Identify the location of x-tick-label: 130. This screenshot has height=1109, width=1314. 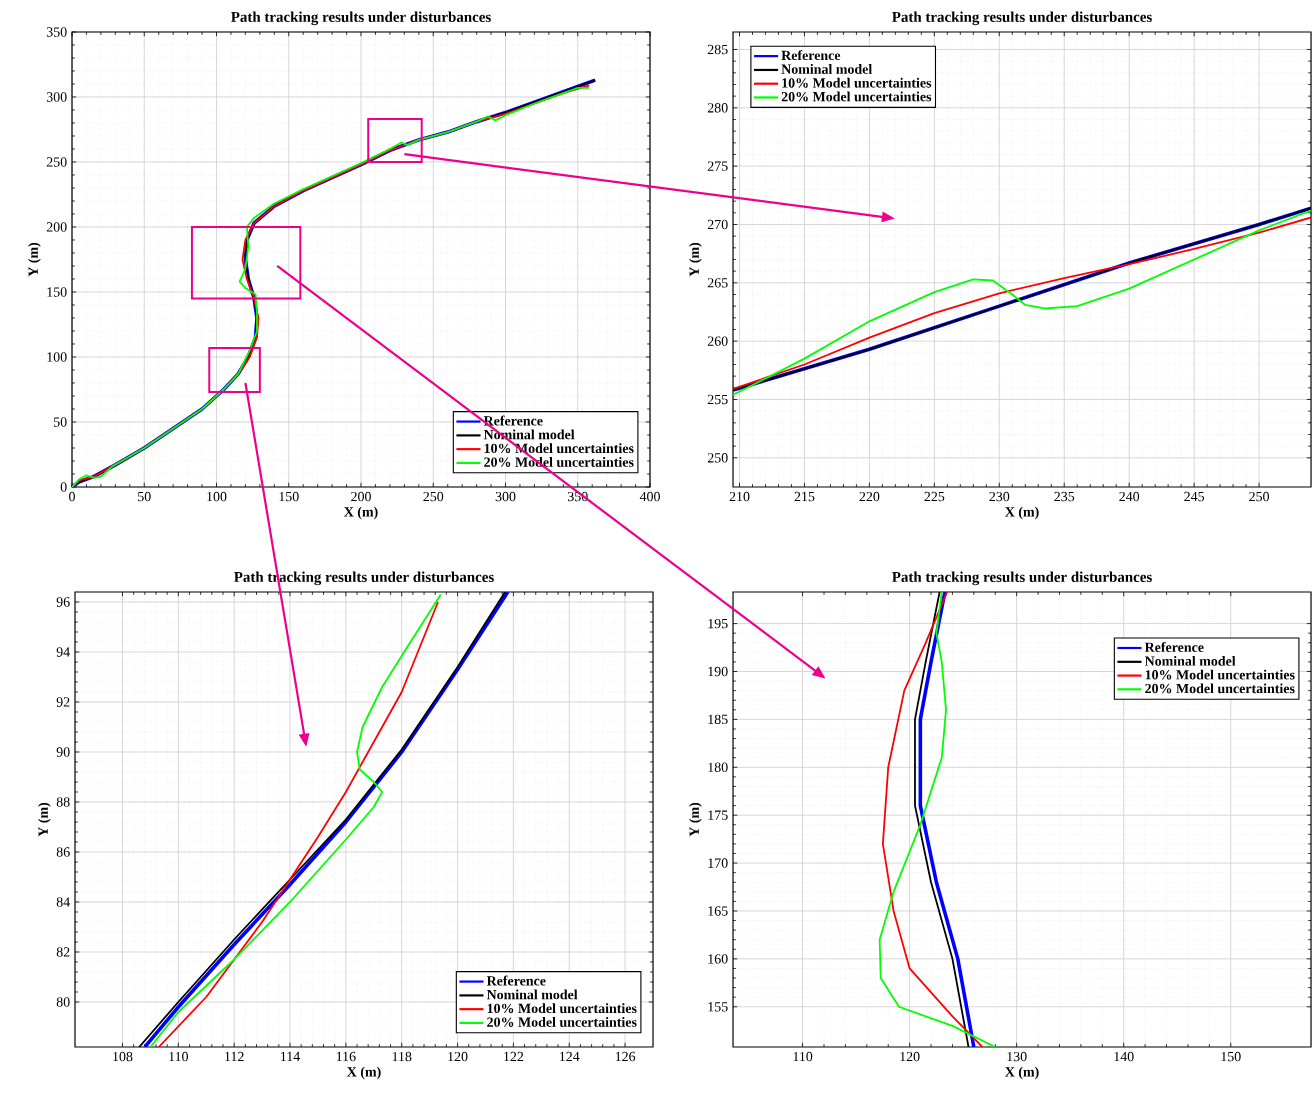
(1017, 1056).